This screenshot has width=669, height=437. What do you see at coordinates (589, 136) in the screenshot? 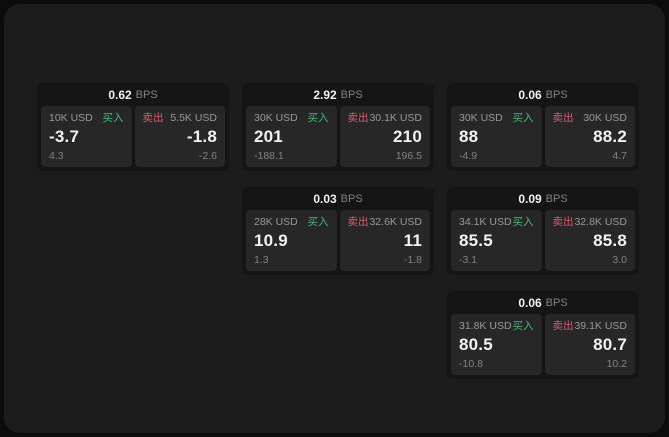
I see `sell-panel: 卖出 30K USD 88.2 4.7` at bounding box center [589, 136].